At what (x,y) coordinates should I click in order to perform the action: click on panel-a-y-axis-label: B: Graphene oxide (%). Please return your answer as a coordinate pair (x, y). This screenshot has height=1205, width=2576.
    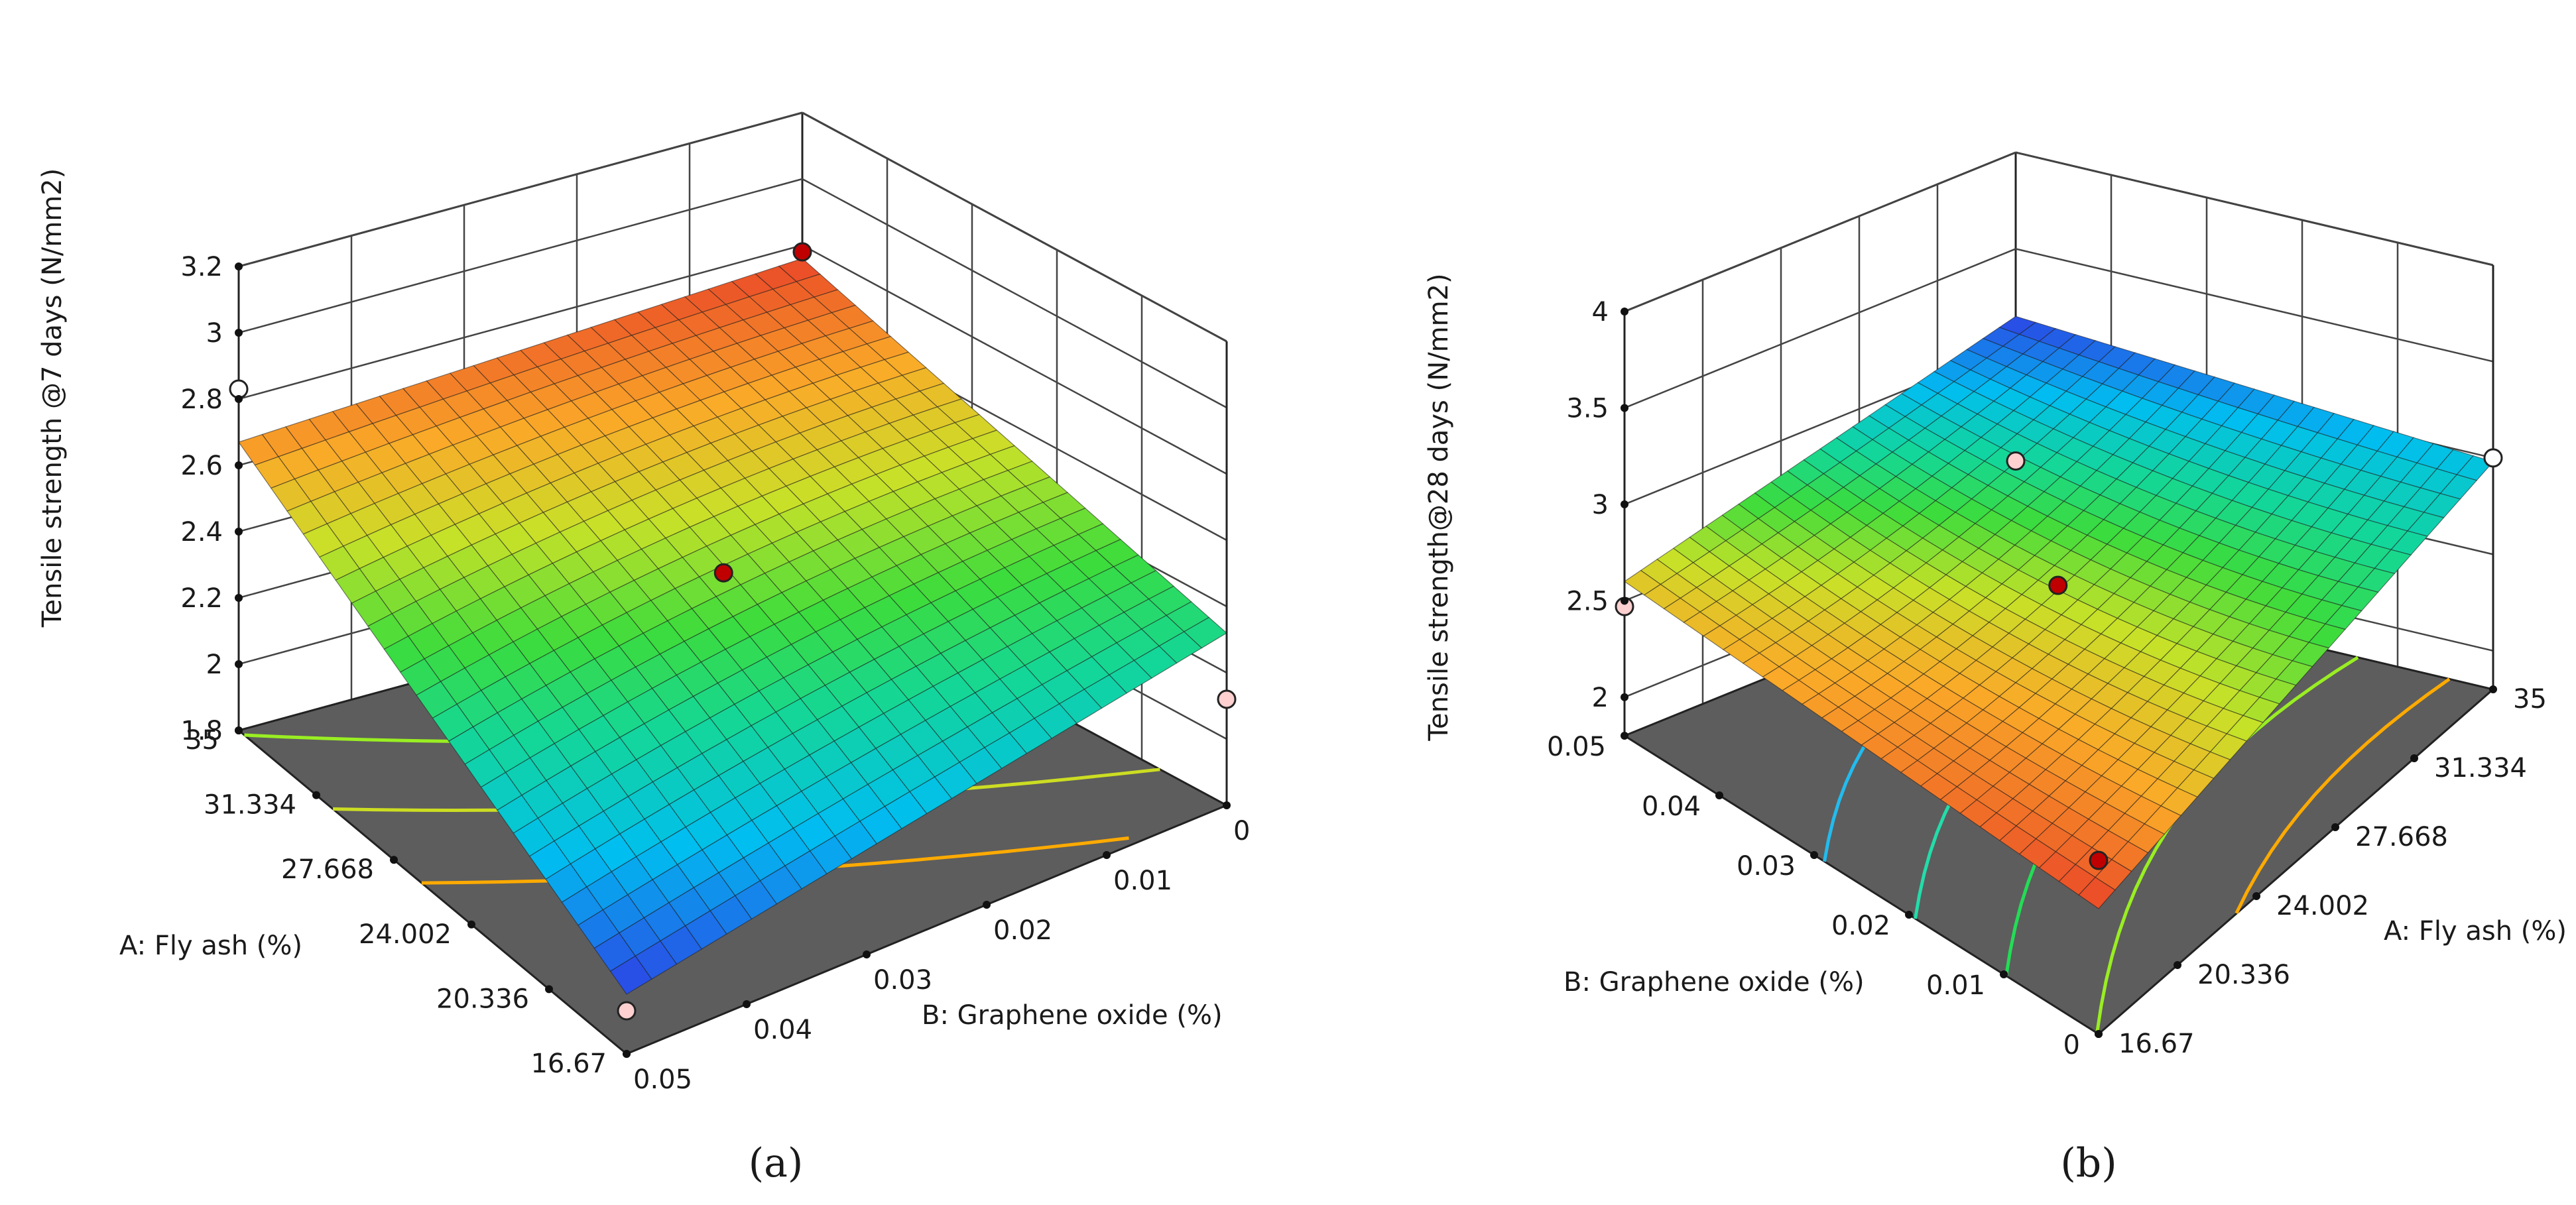
    Looking at the image, I should click on (1072, 1016).